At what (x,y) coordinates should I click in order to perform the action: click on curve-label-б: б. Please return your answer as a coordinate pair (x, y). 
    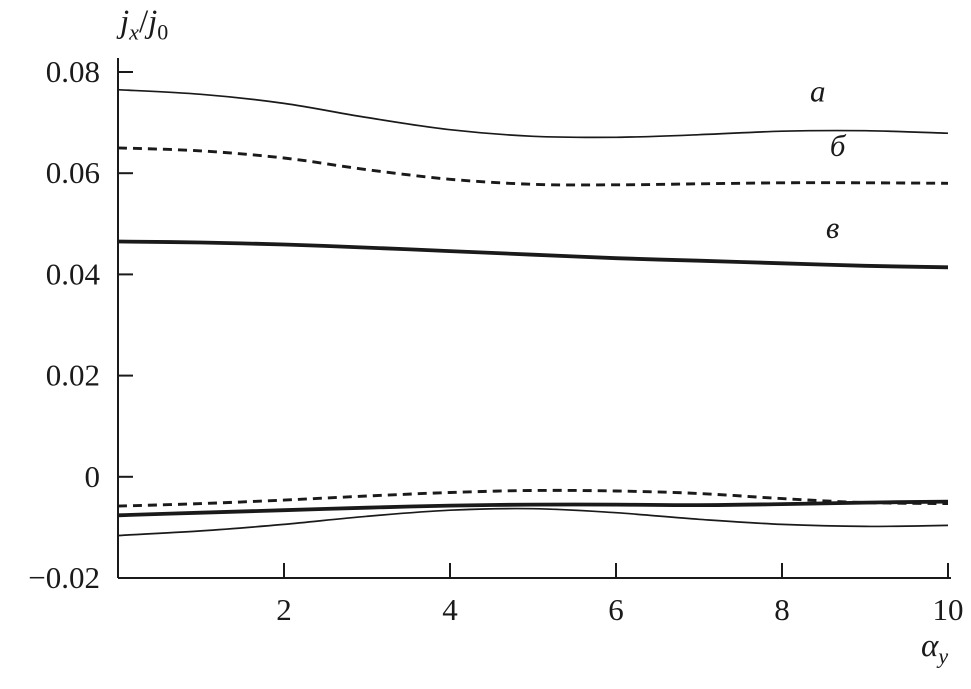
    Looking at the image, I should click on (838, 145).